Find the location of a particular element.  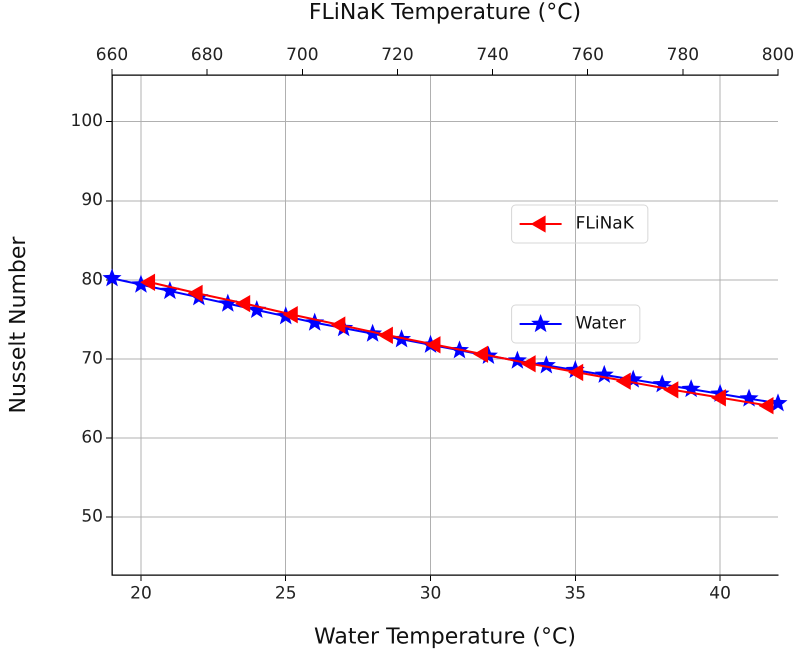

x-tick-label: 40 is located at coordinates (720, 594).